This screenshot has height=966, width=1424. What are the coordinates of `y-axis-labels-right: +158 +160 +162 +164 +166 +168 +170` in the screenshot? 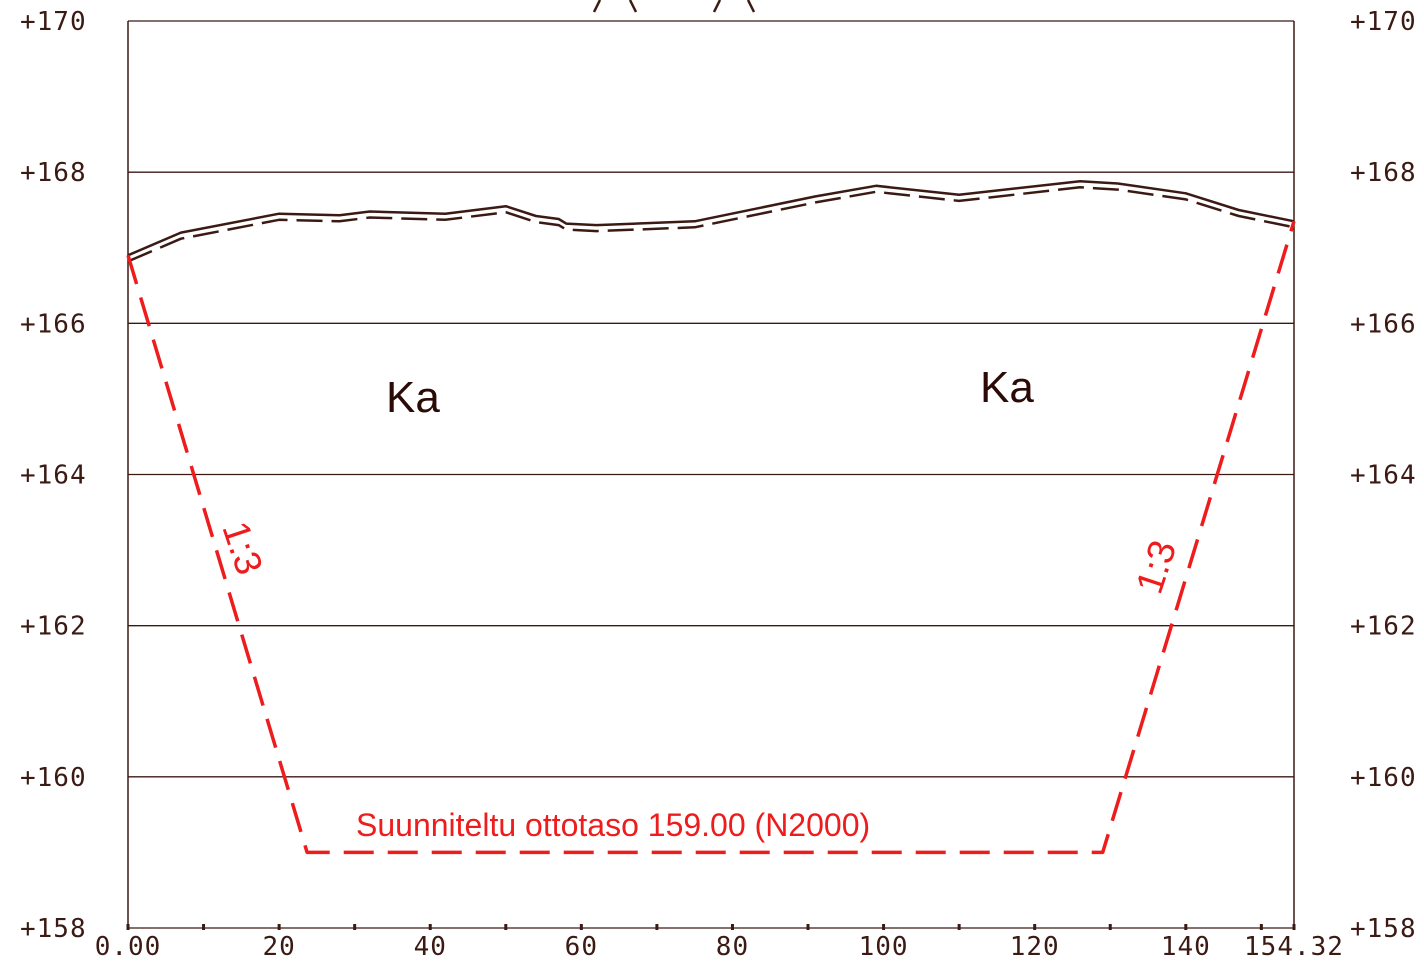 It's located at (1383, 475).